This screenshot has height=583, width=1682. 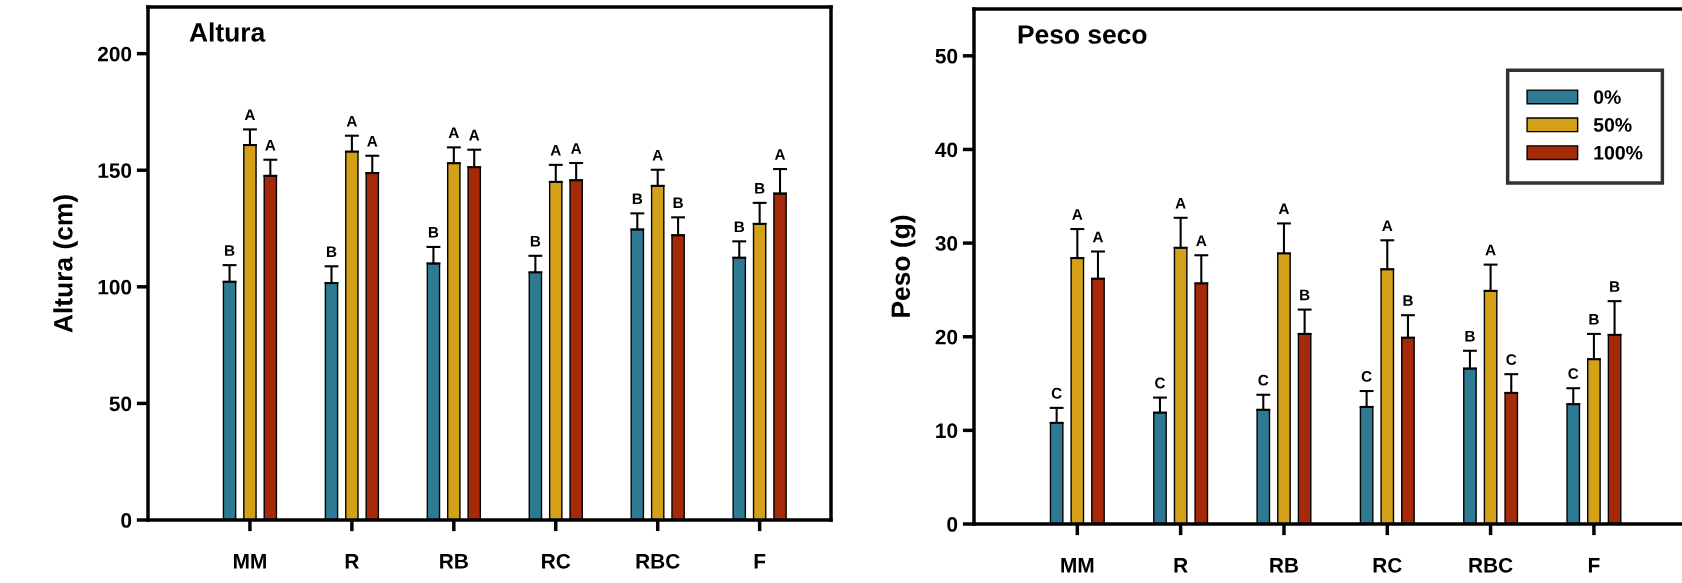 What do you see at coordinates (903, 266) in the screenshot?
I see `y-axis-title: Peso (g)` at bounding box center [903, 266].